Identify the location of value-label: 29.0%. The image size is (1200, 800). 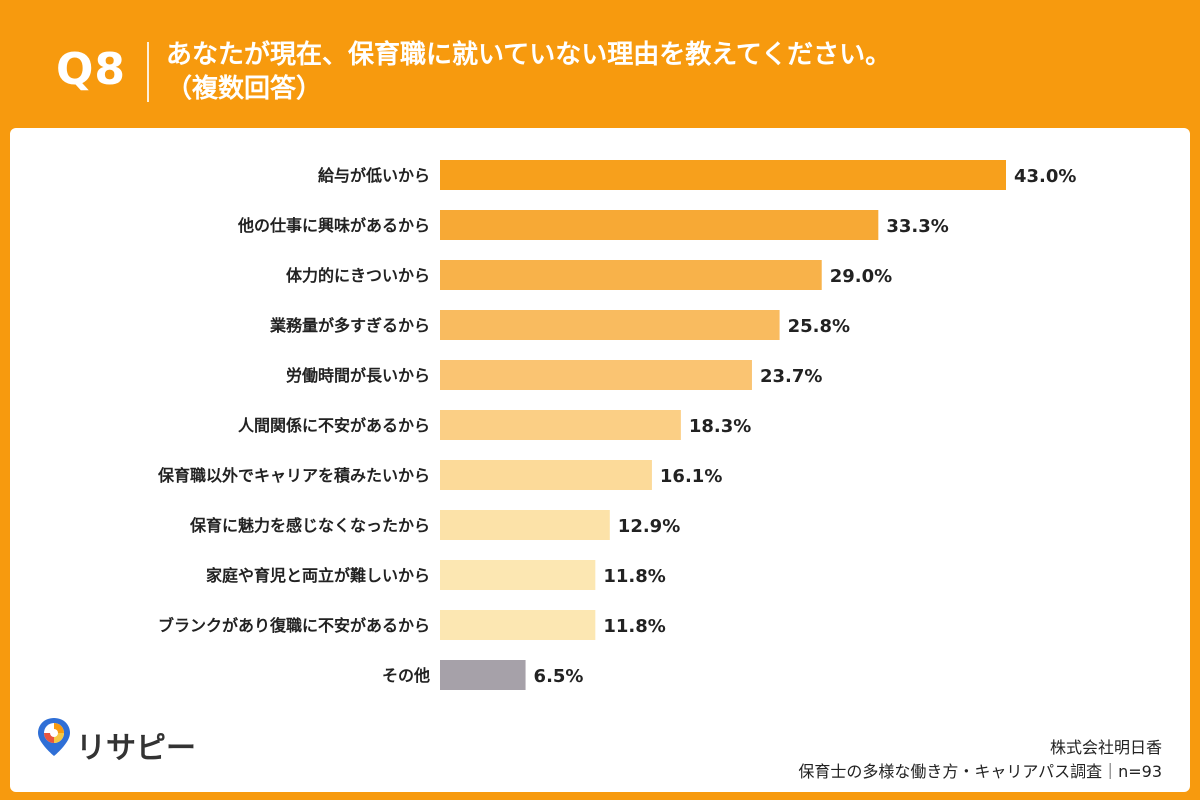
(861, 276).